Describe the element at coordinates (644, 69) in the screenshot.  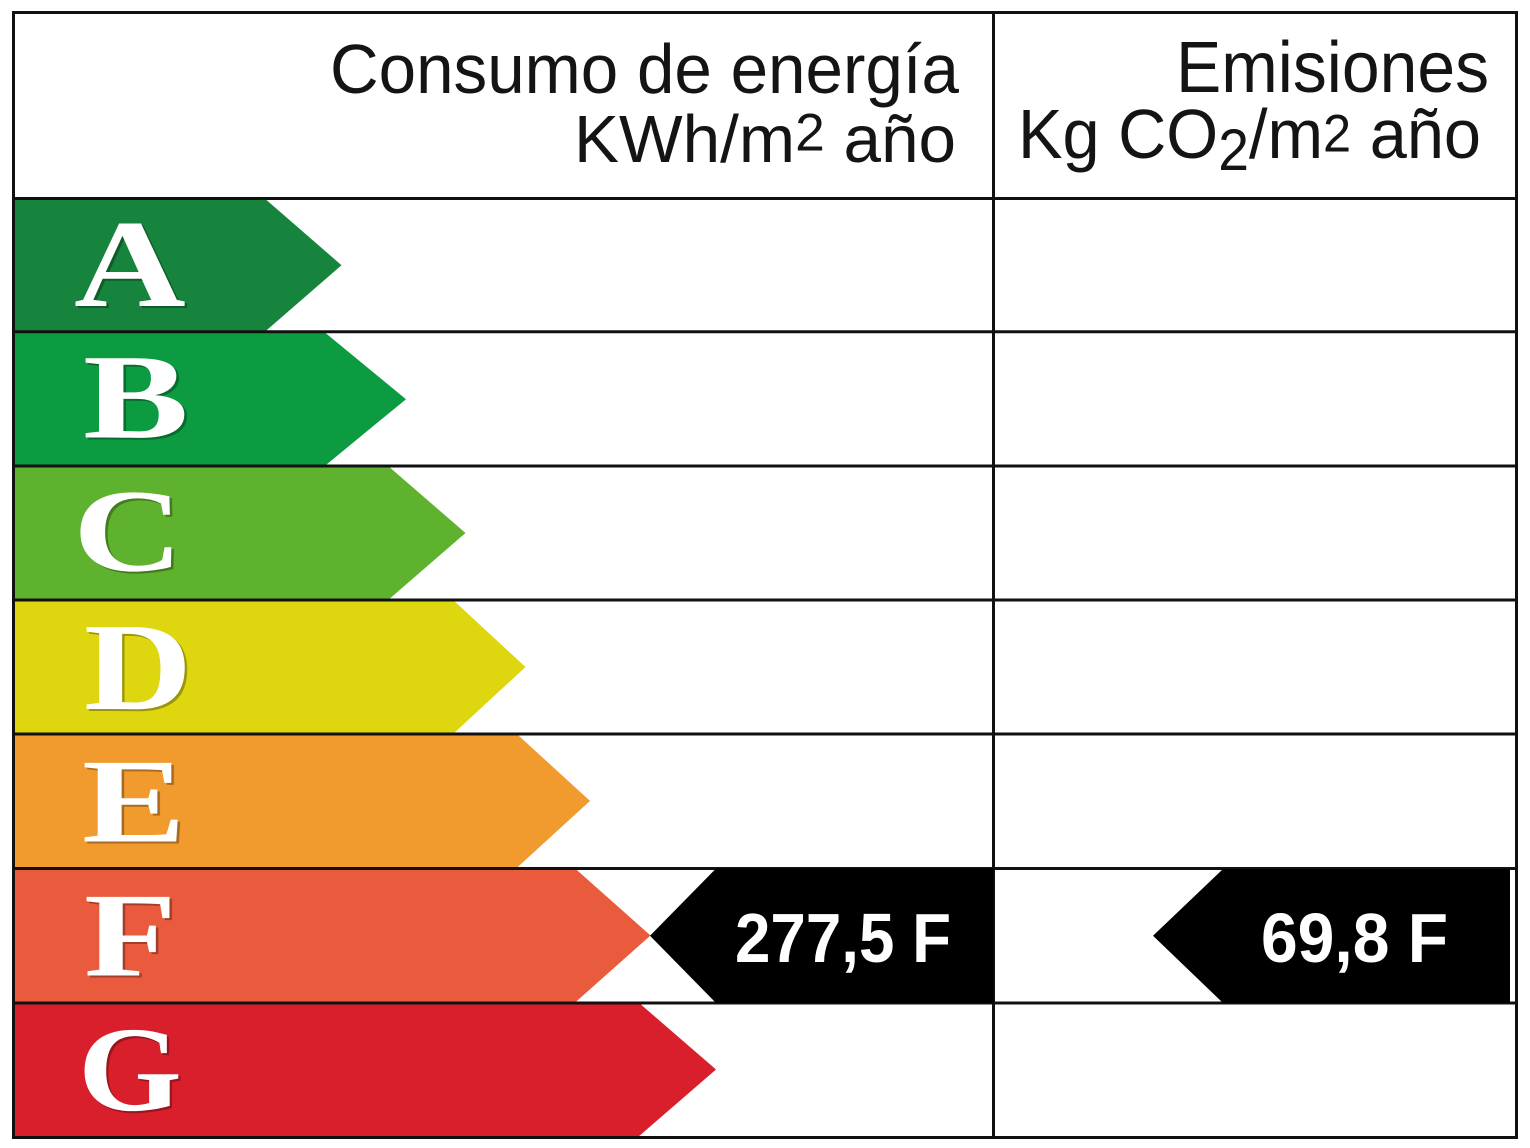
I see `svg-text: Consumo de energía` at that location.